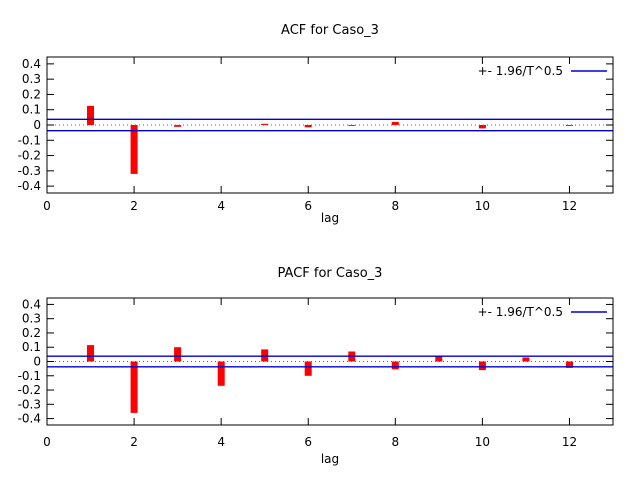 The height and width of the screenshot is (484, 640). I want to click on pacf-title: PACF for Caso_3, so click(330, 273).